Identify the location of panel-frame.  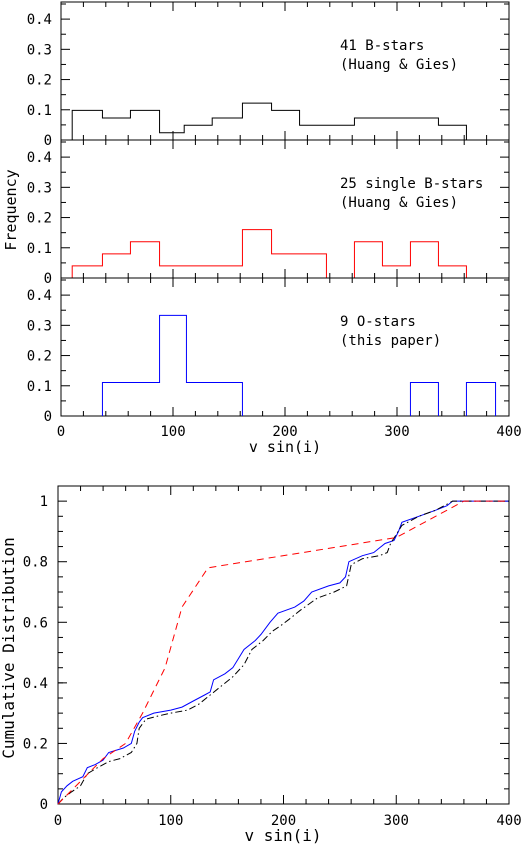
(285, 347).